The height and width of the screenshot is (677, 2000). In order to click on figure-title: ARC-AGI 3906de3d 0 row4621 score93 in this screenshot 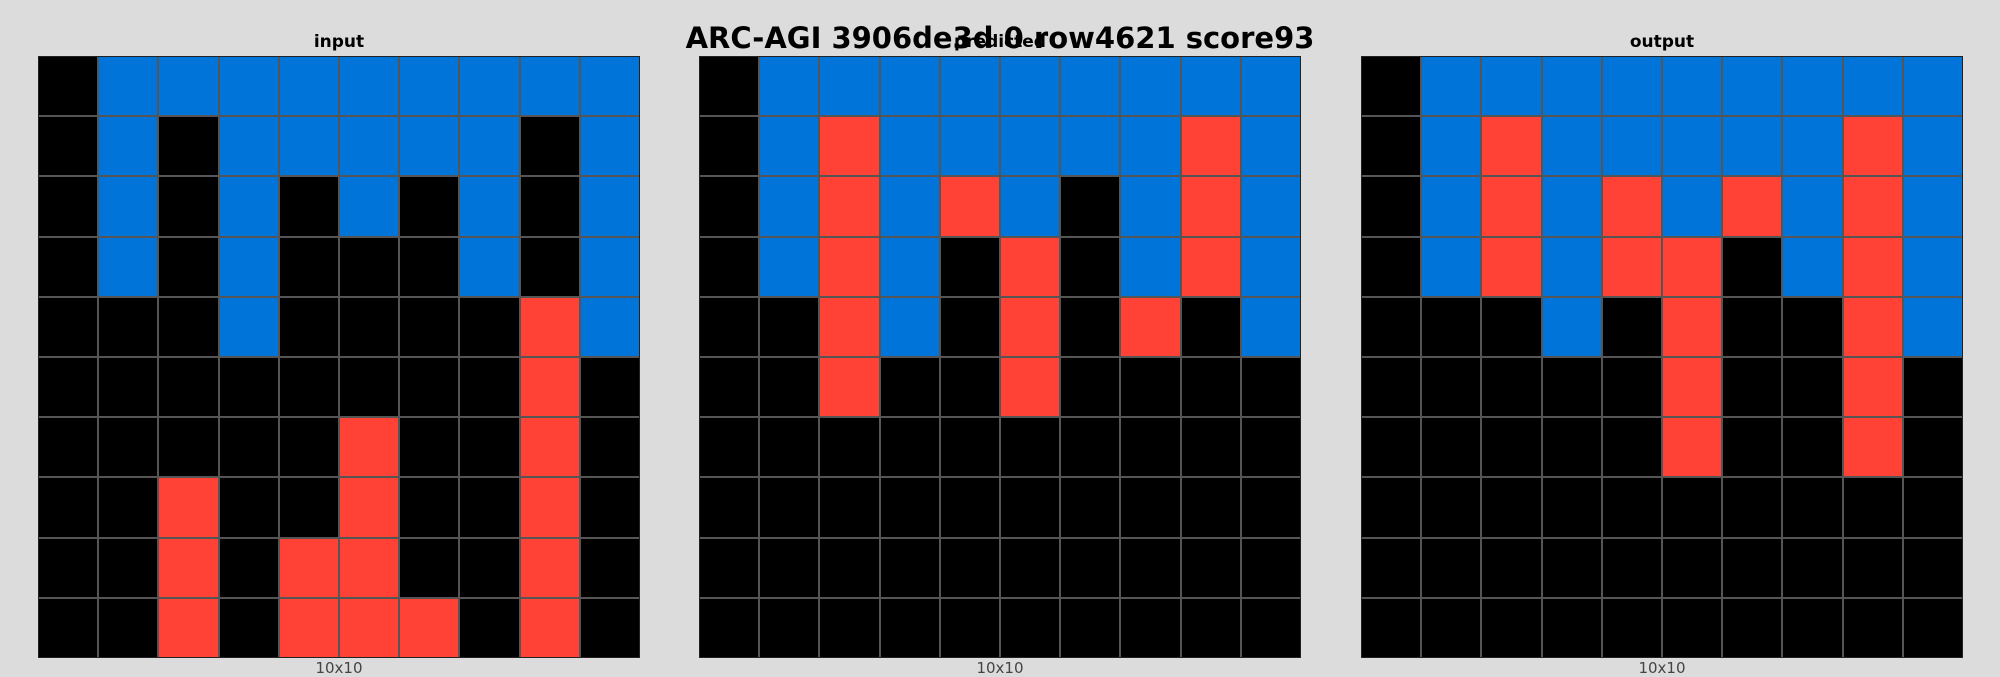, I will do `click(1000, 38)`.